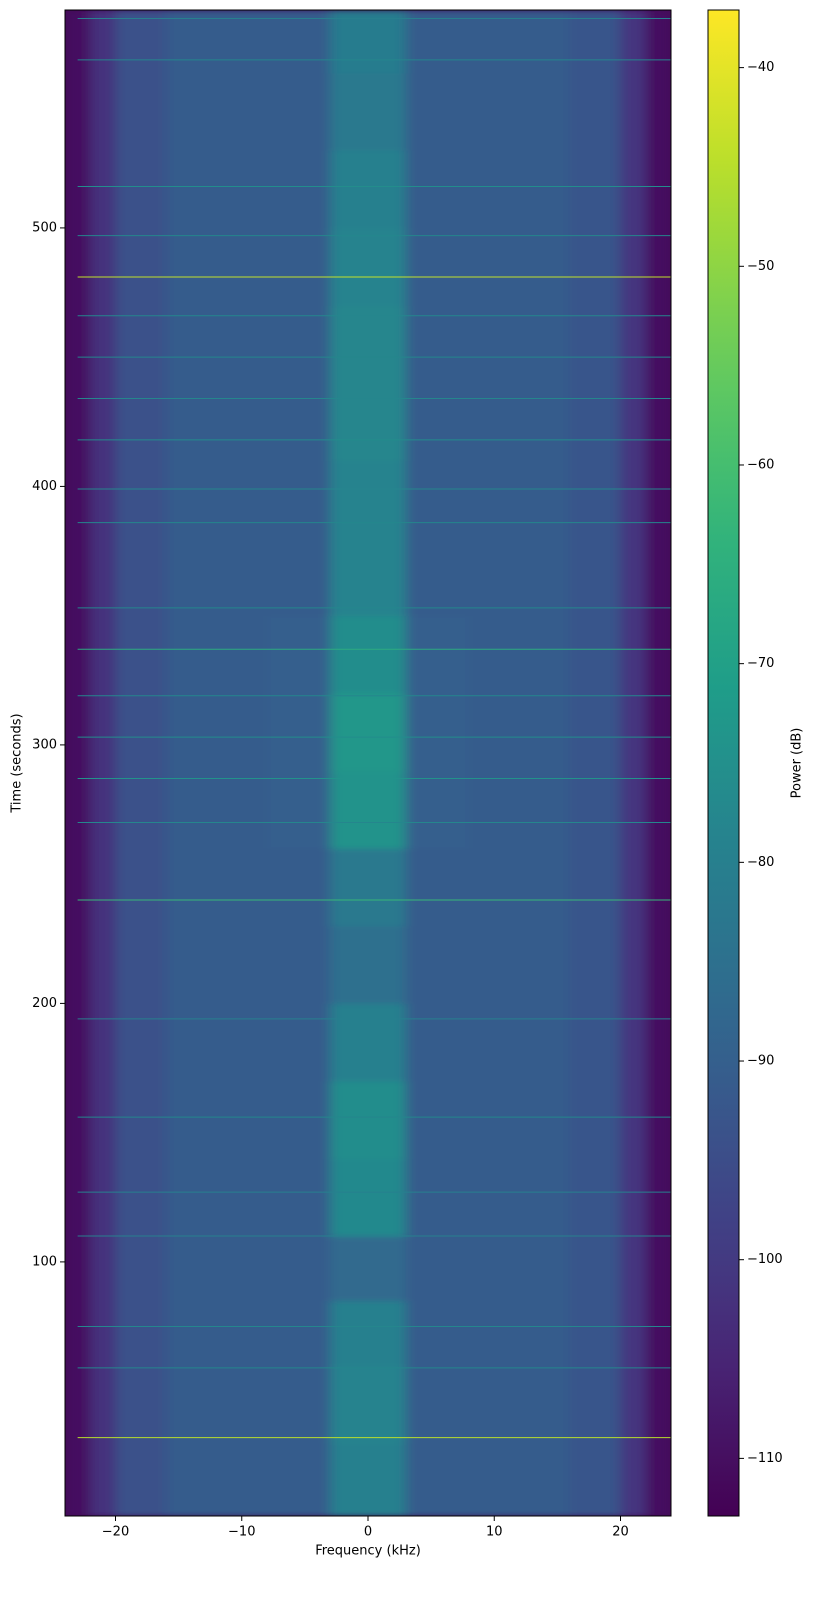 The height and width of the screenshot is (1603, 832). I want to click on y-tick-label: 500, so click(44, 227).